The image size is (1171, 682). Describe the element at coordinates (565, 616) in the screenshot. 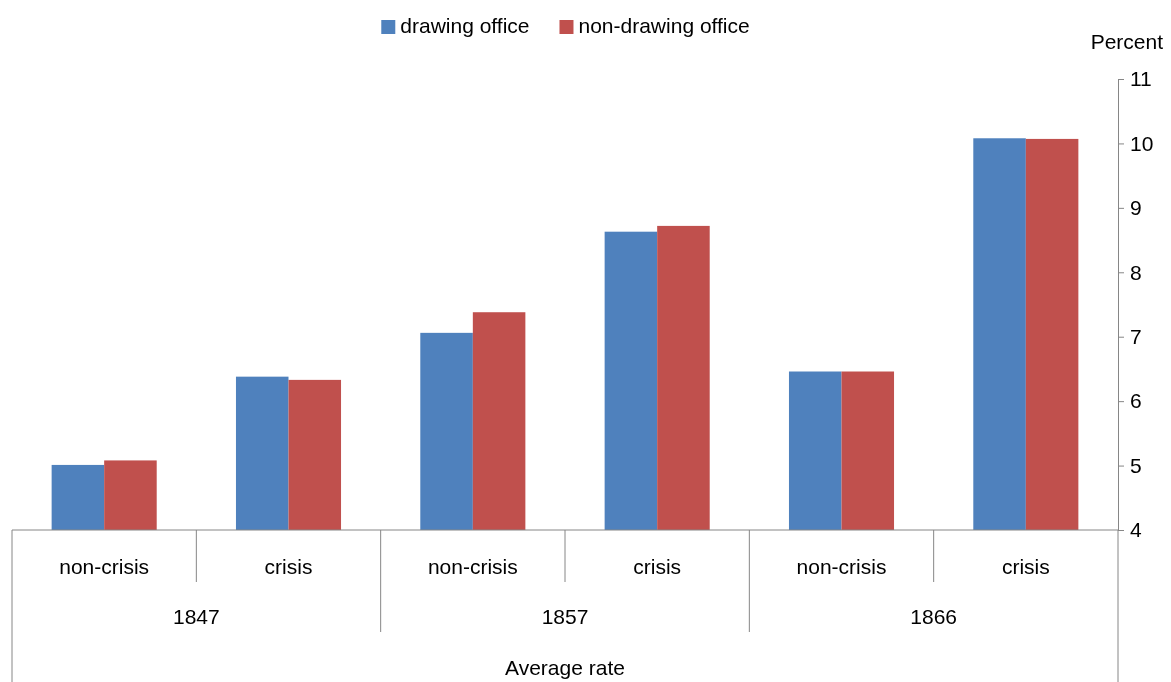

I see `text: 1857` at that location.